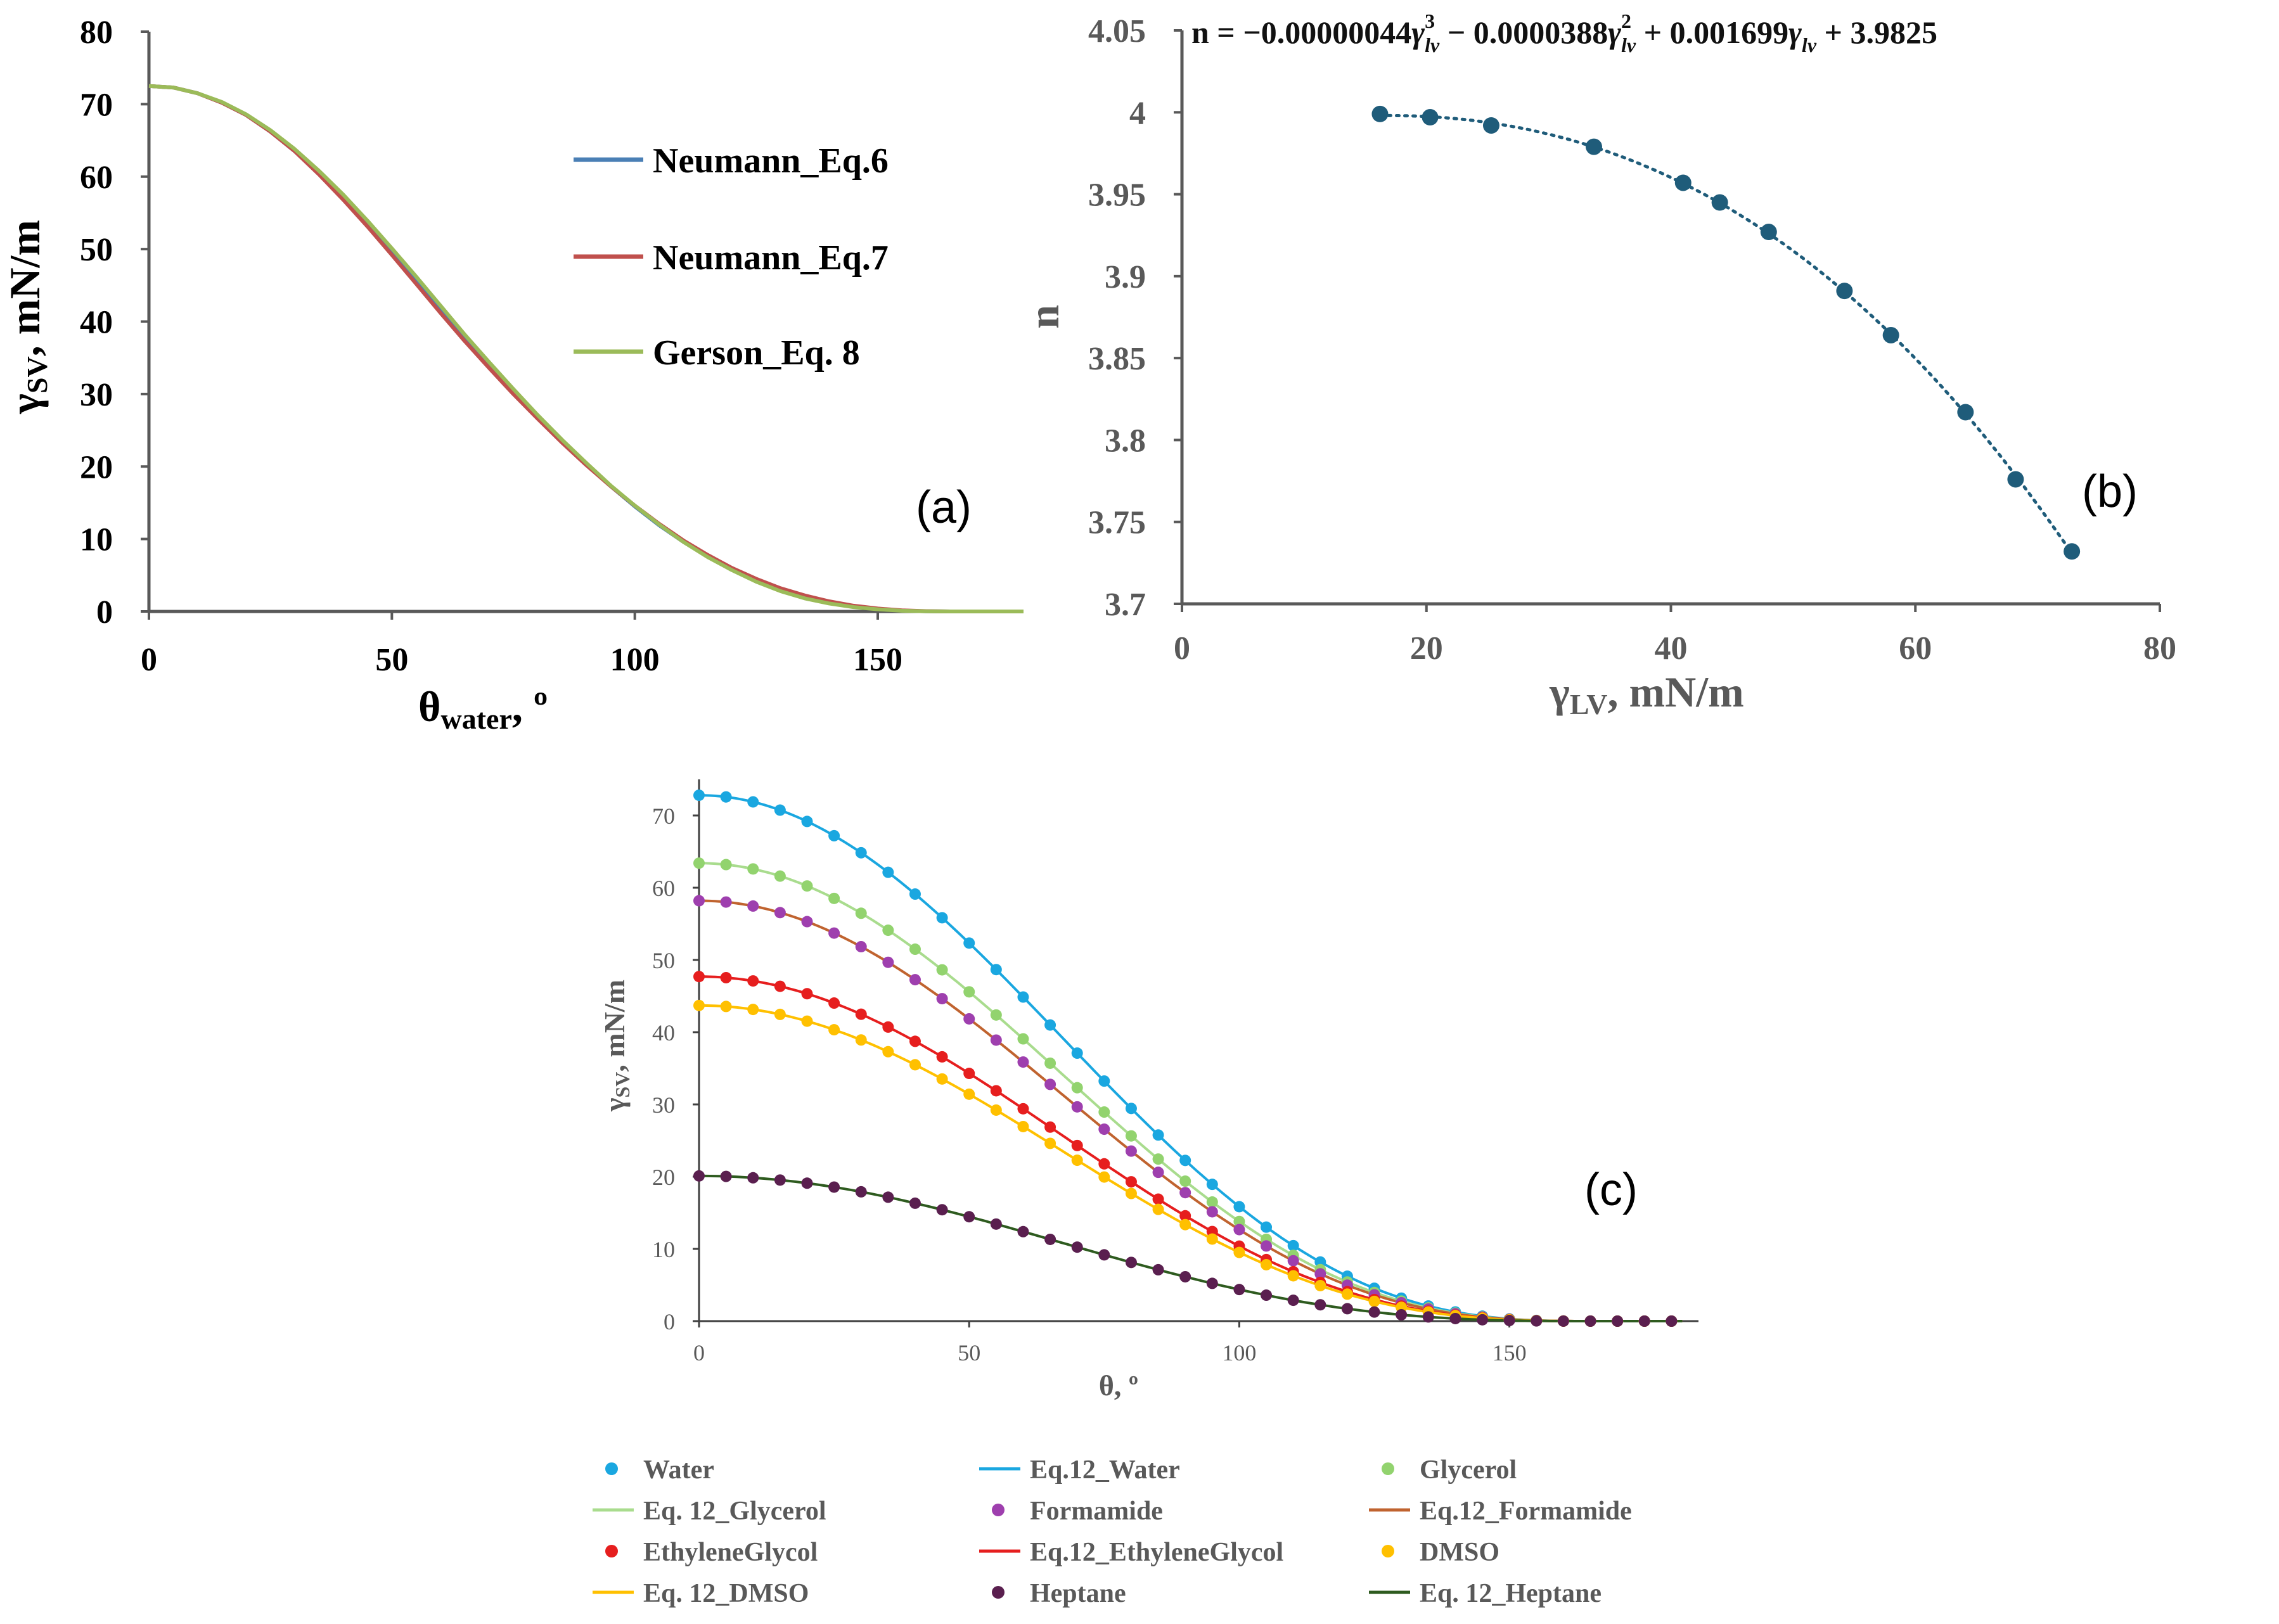 This screenshot has height=1624, width=2279. Describe the element at coordinates (114, 322) in the screenshot. I see `panel-a-y-ticks: 0 10 20 30 40 50 60 70 80` at that location.